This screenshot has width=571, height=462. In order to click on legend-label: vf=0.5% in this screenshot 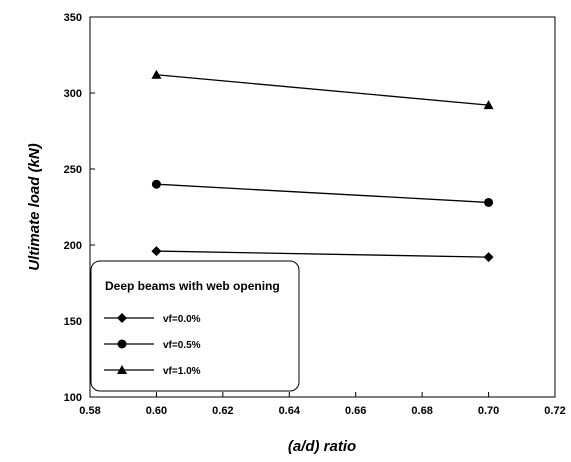, I will do `click(182, 345)`.